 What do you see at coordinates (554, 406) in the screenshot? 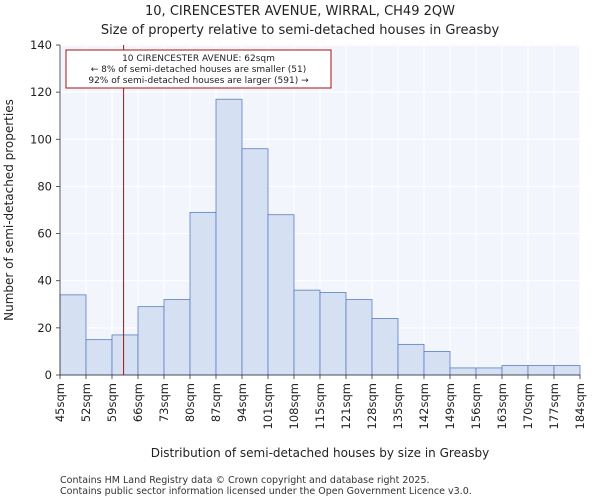
I see `x-tick-label: 177sqm` at bounding box center [554, 406].